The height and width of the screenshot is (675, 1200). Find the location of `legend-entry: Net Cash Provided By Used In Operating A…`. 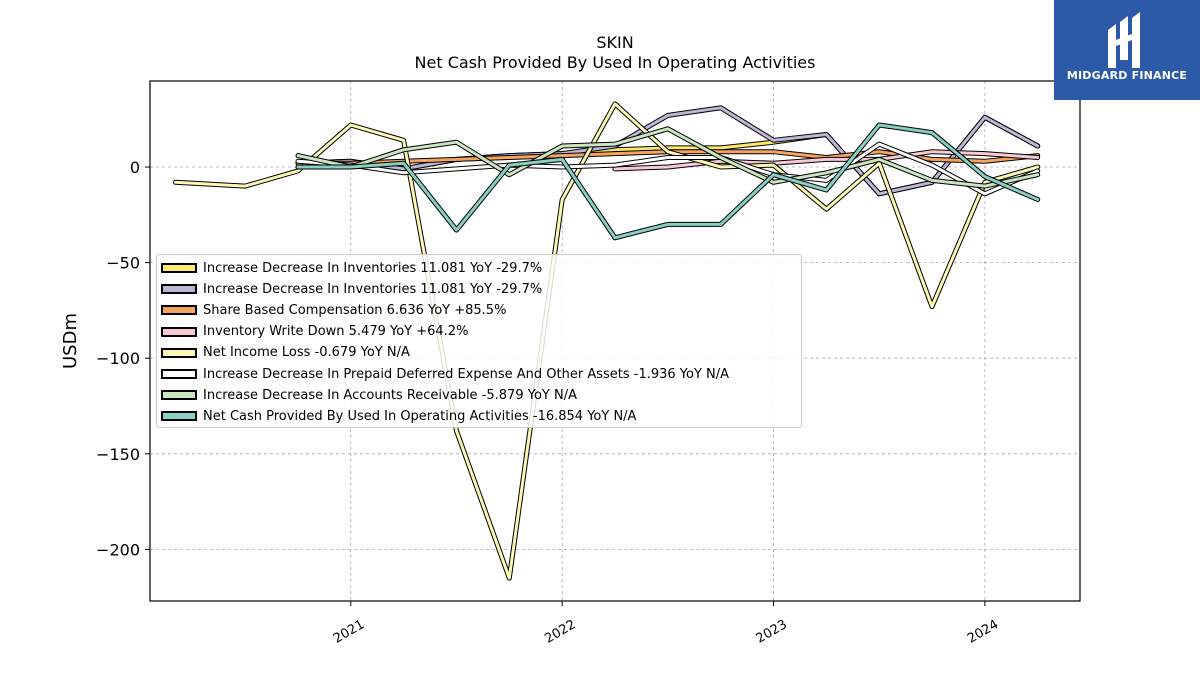

legend-entry: Net Cash Provided By Used In Operating A… is located at coordinates (398, 416).